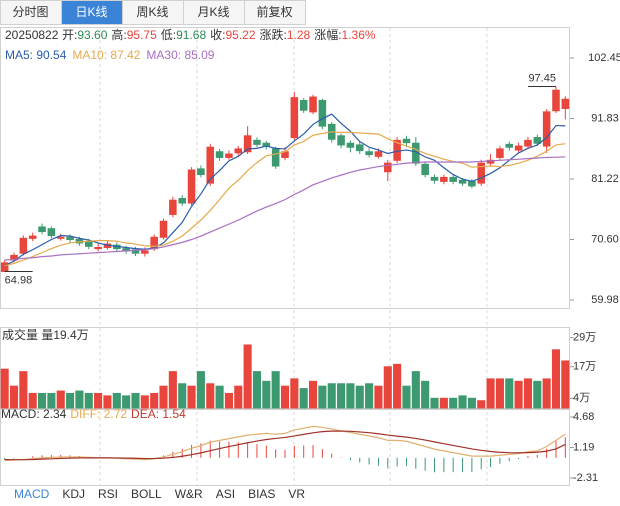 The image size is (620, 506). I want to click on y-tick-label: 29万, so click(584, 338).